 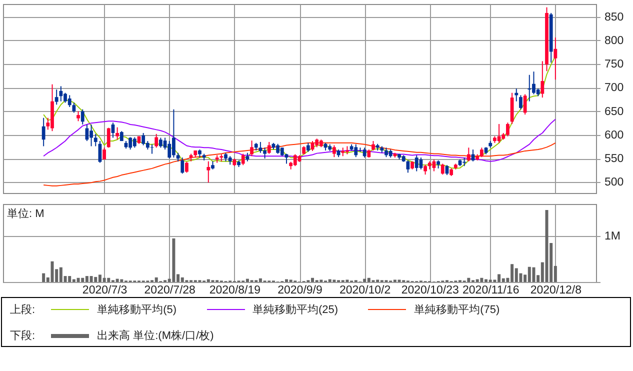 What do you see at coordinates (430, 290) in the screenshot?
I see `x-tick-label: 2020/10/23` at bounding box center [430, 290].